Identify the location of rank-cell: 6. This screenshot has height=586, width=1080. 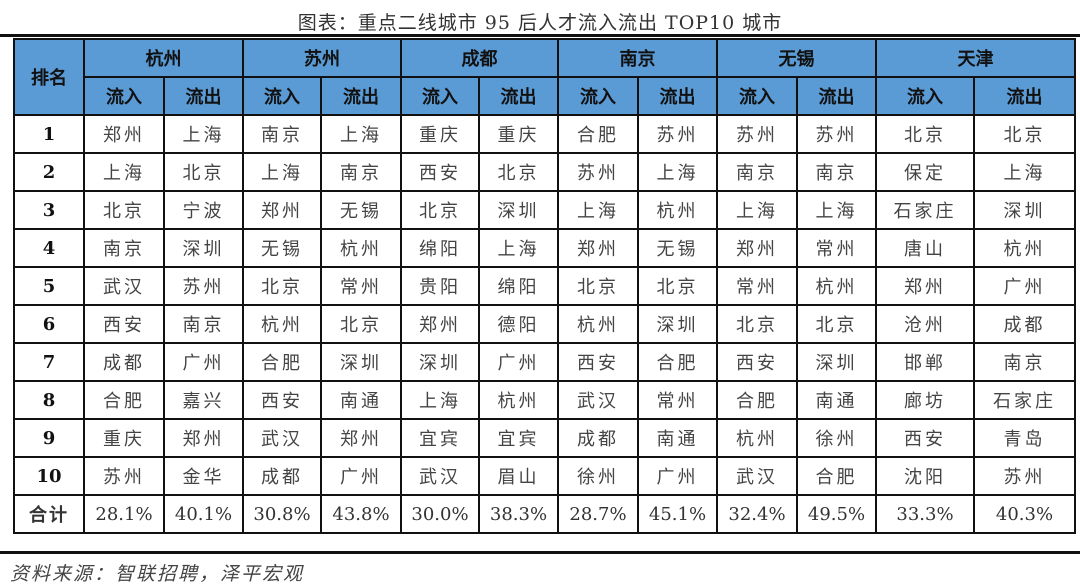
(49, 324).